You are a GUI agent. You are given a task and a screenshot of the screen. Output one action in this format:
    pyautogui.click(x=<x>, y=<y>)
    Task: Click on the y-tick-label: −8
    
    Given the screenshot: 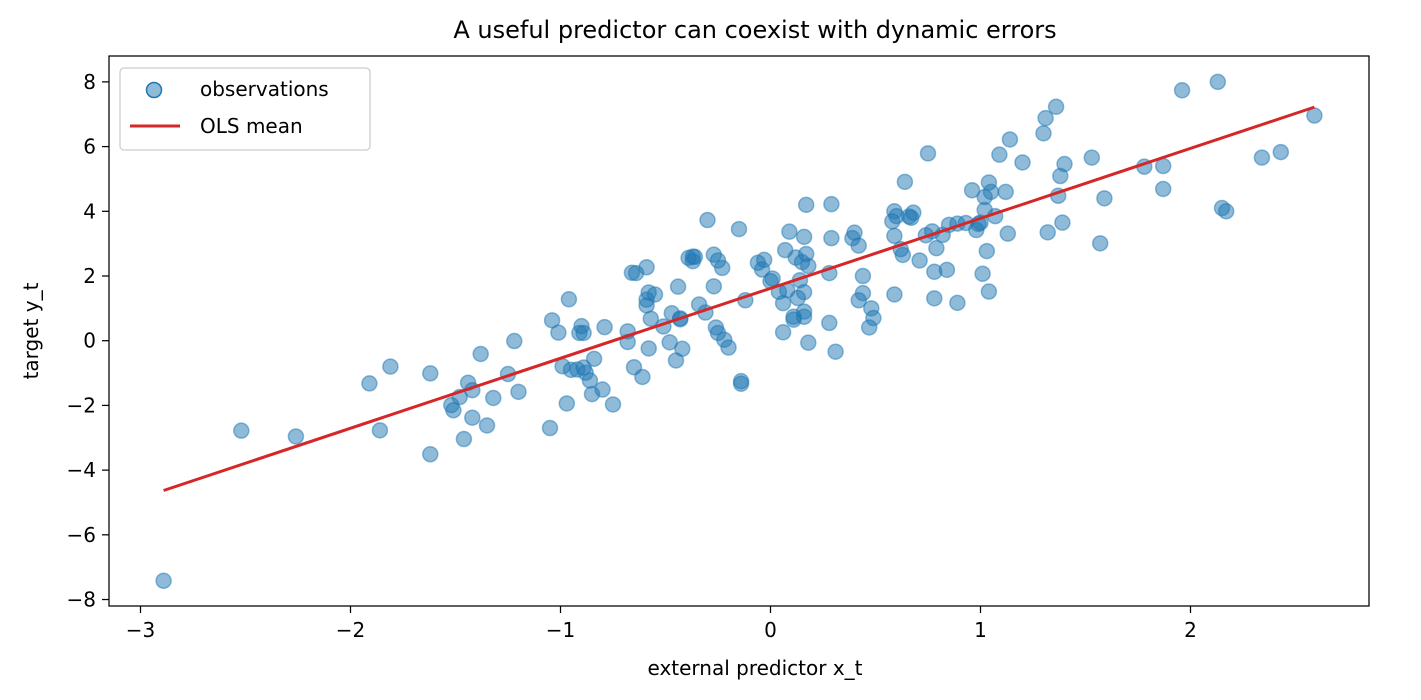 What is the action you would take?
    pyautogui.click(x=81, y=600)
    